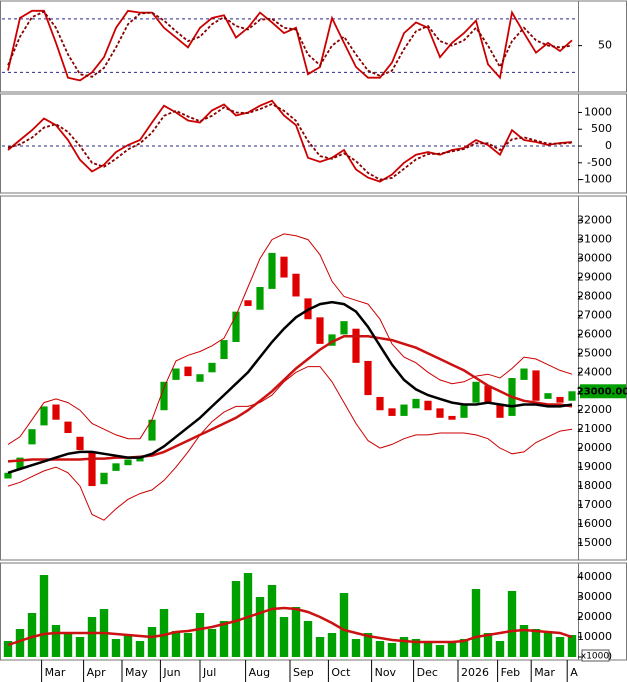 The width and height of the screenshot is (627, 682). What do you see at coordinates (601, 128) in the screenshot?
I see `y-tick-label: 500` at bounding box center [601, 128].